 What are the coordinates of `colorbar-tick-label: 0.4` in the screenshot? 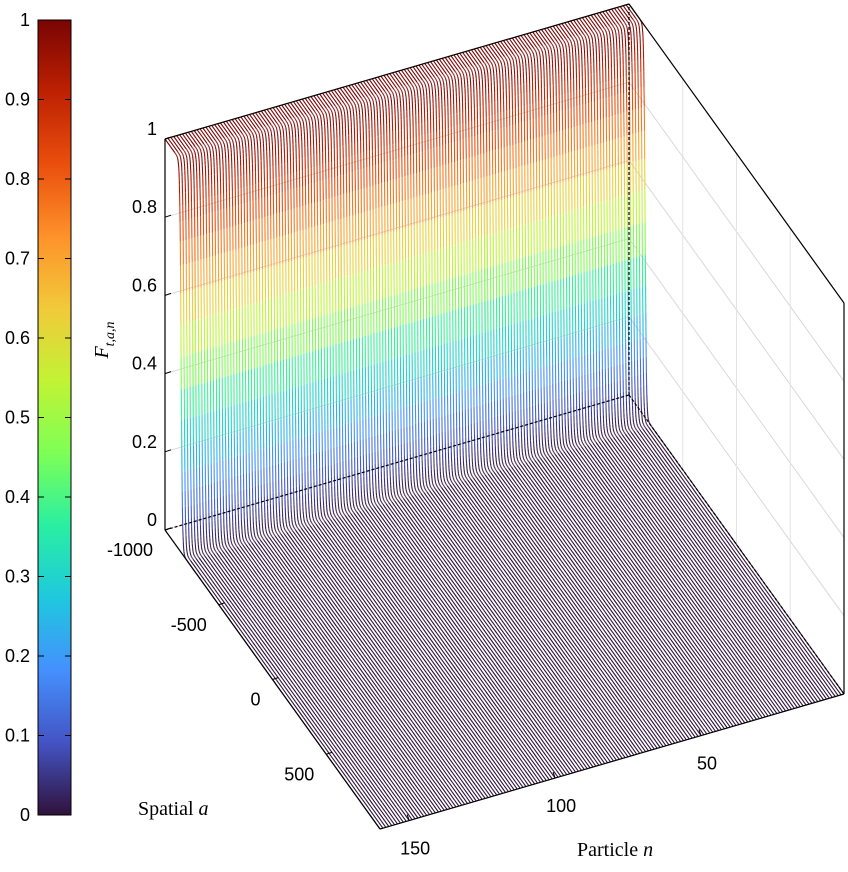 It's located at (17, 497).